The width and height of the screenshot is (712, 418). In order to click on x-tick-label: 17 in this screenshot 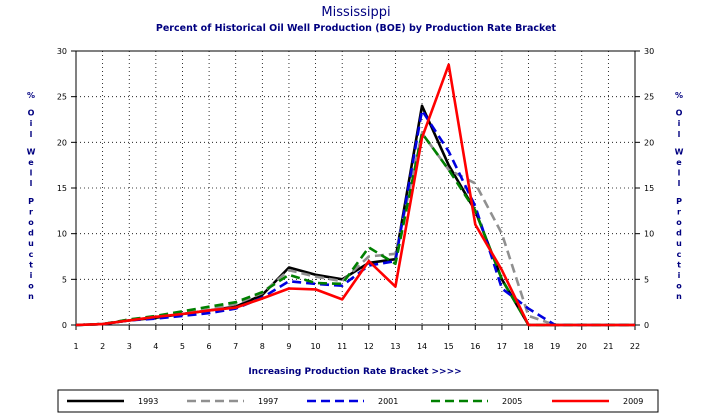, I will do `click(502, 346)`.